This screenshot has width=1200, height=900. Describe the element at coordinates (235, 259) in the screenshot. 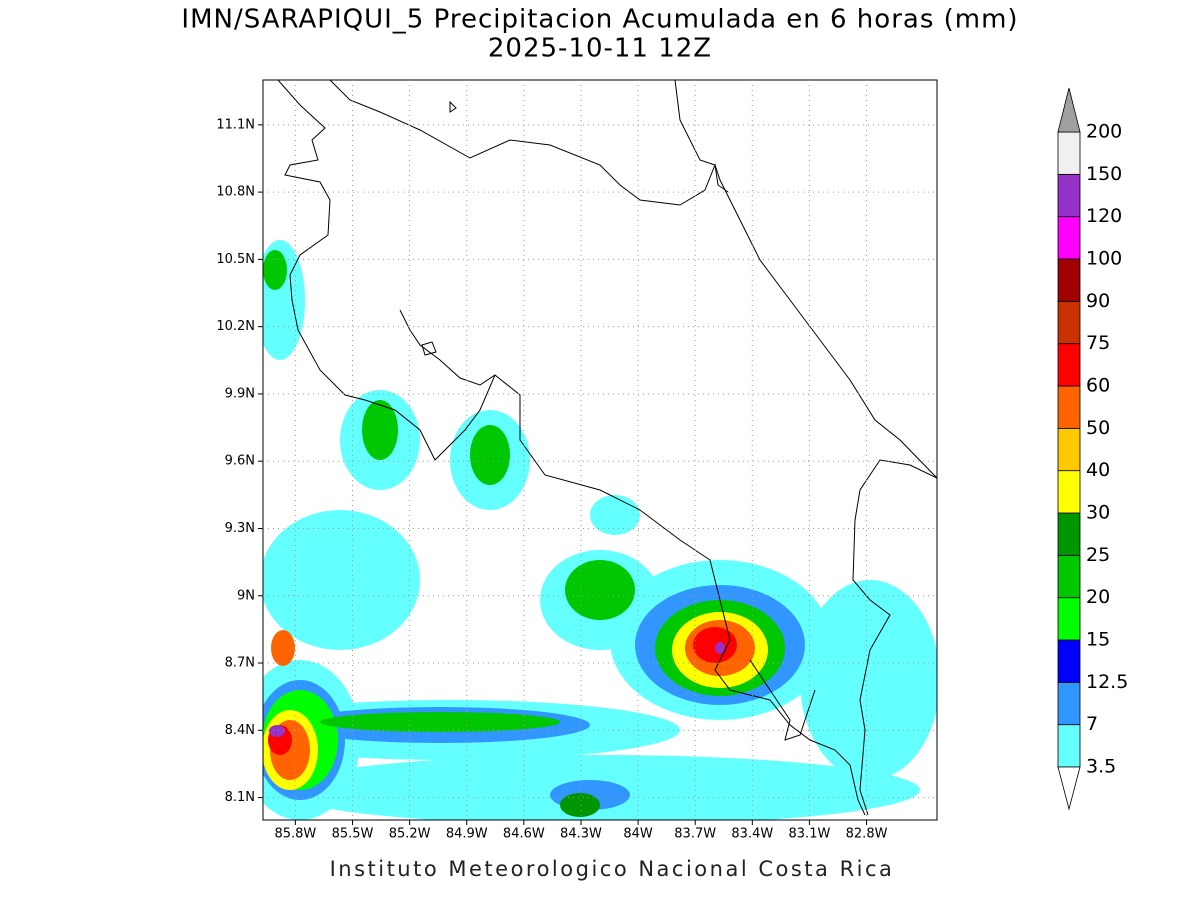

I see `y-tick-label: 10.5N` at that location.